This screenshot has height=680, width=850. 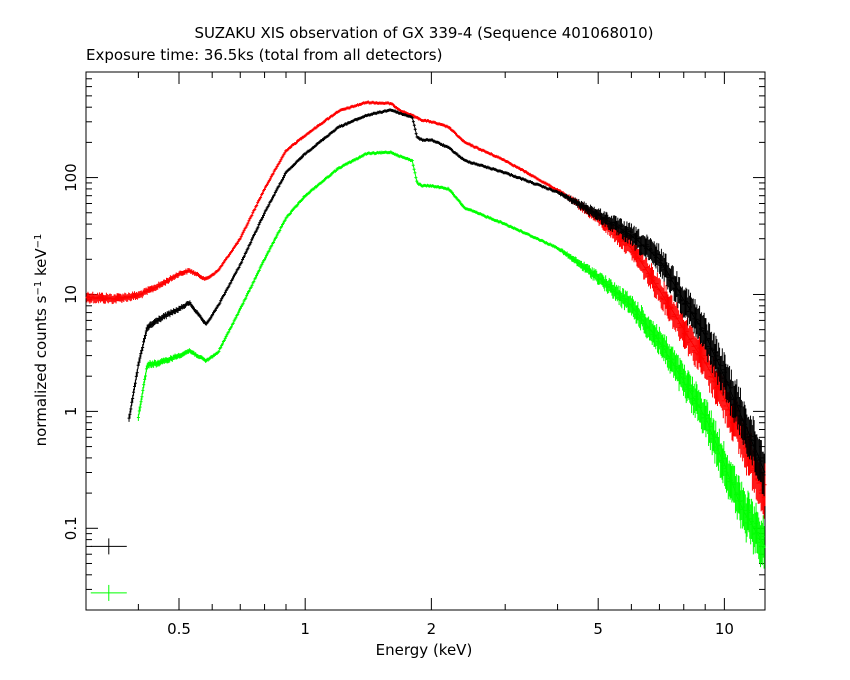 I want to click on x-tick-label: 0.5, so click(x=179, y=629).